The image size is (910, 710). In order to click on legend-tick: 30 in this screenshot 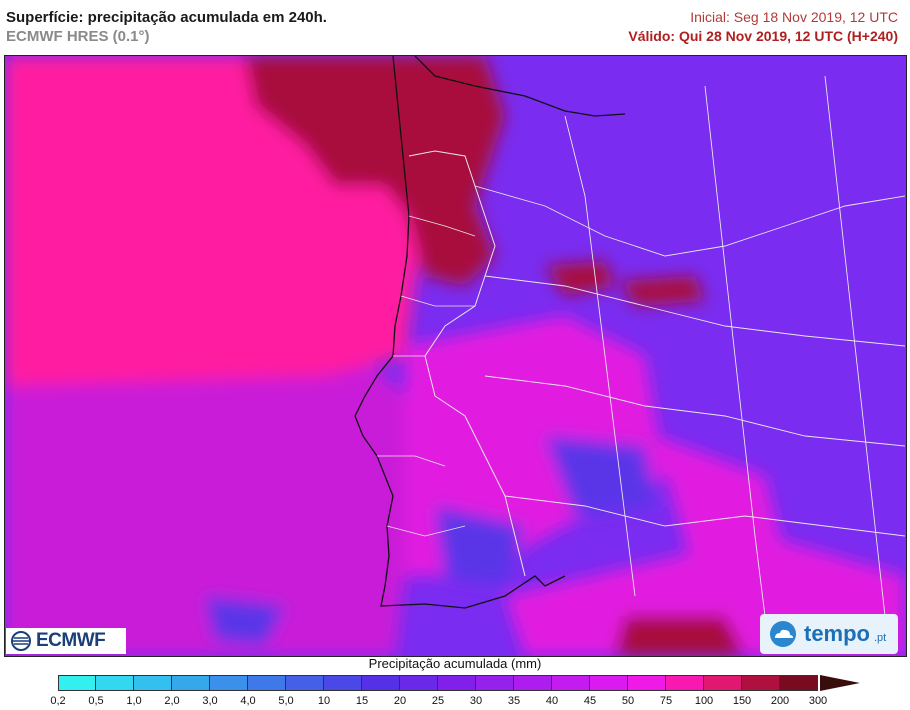, I will do `click(476, 701)`.